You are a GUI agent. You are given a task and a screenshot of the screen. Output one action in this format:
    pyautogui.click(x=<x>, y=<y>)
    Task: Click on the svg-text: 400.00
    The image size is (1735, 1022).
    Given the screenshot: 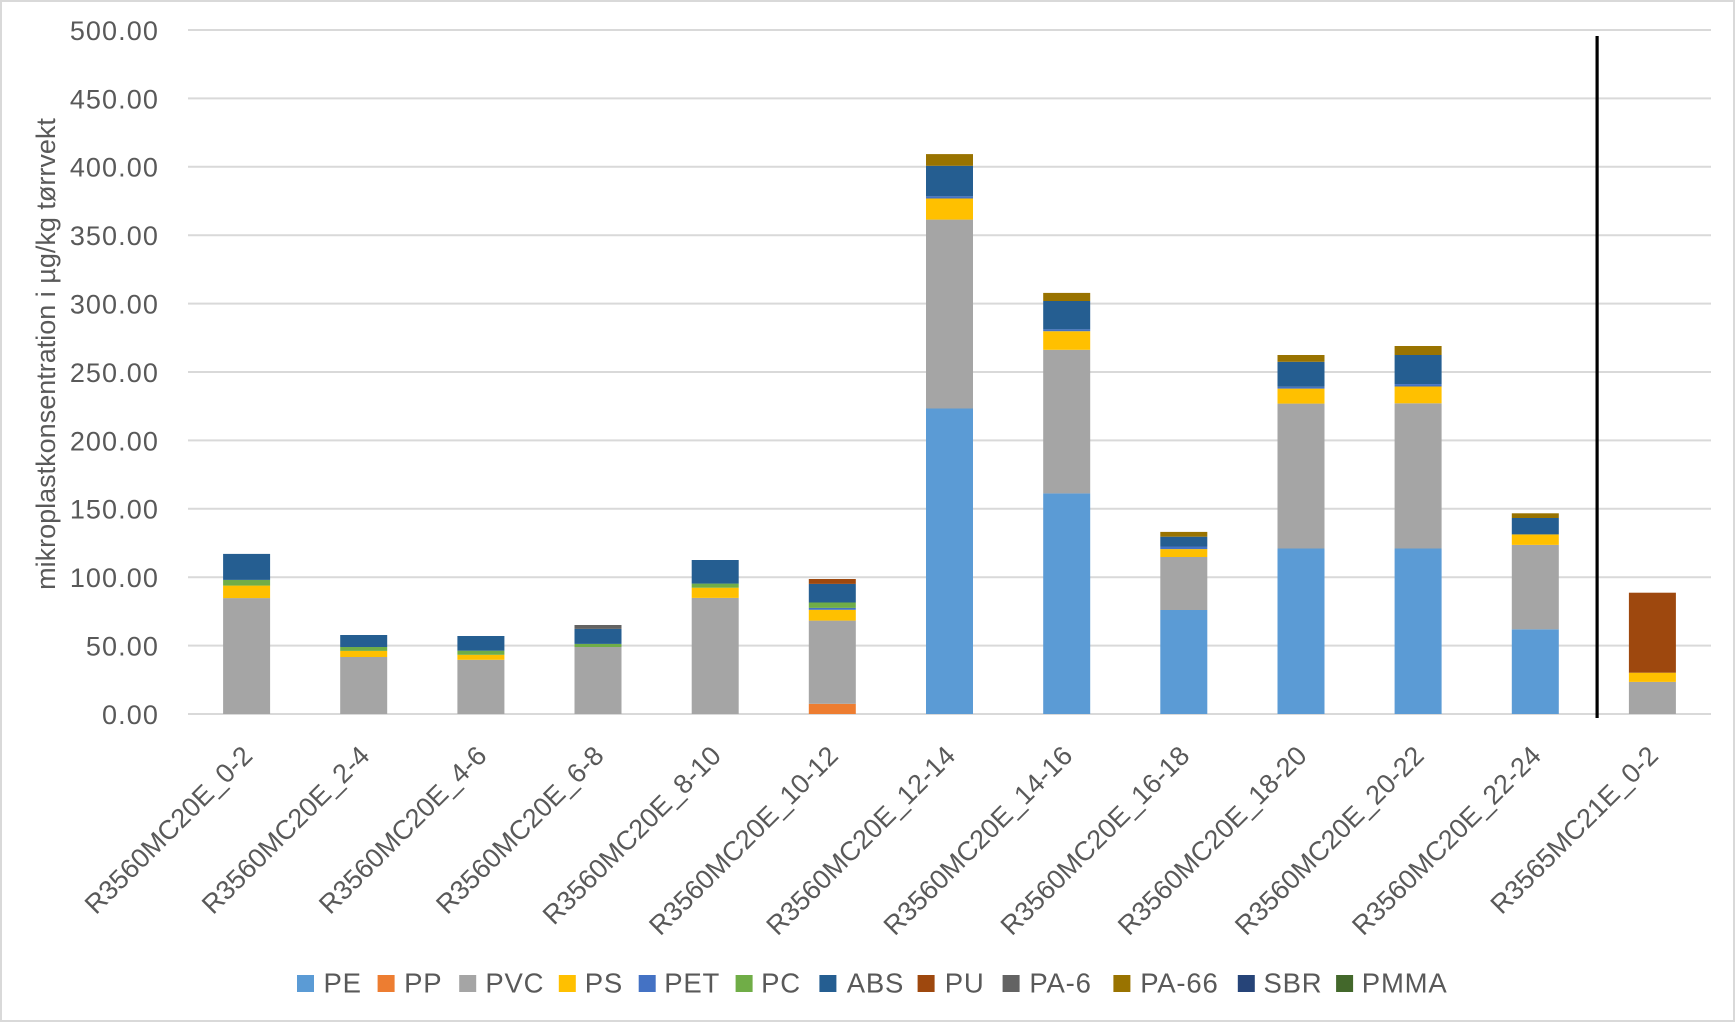 What is the action you would take?
    pyautogui.click(x=114, y=168)
    